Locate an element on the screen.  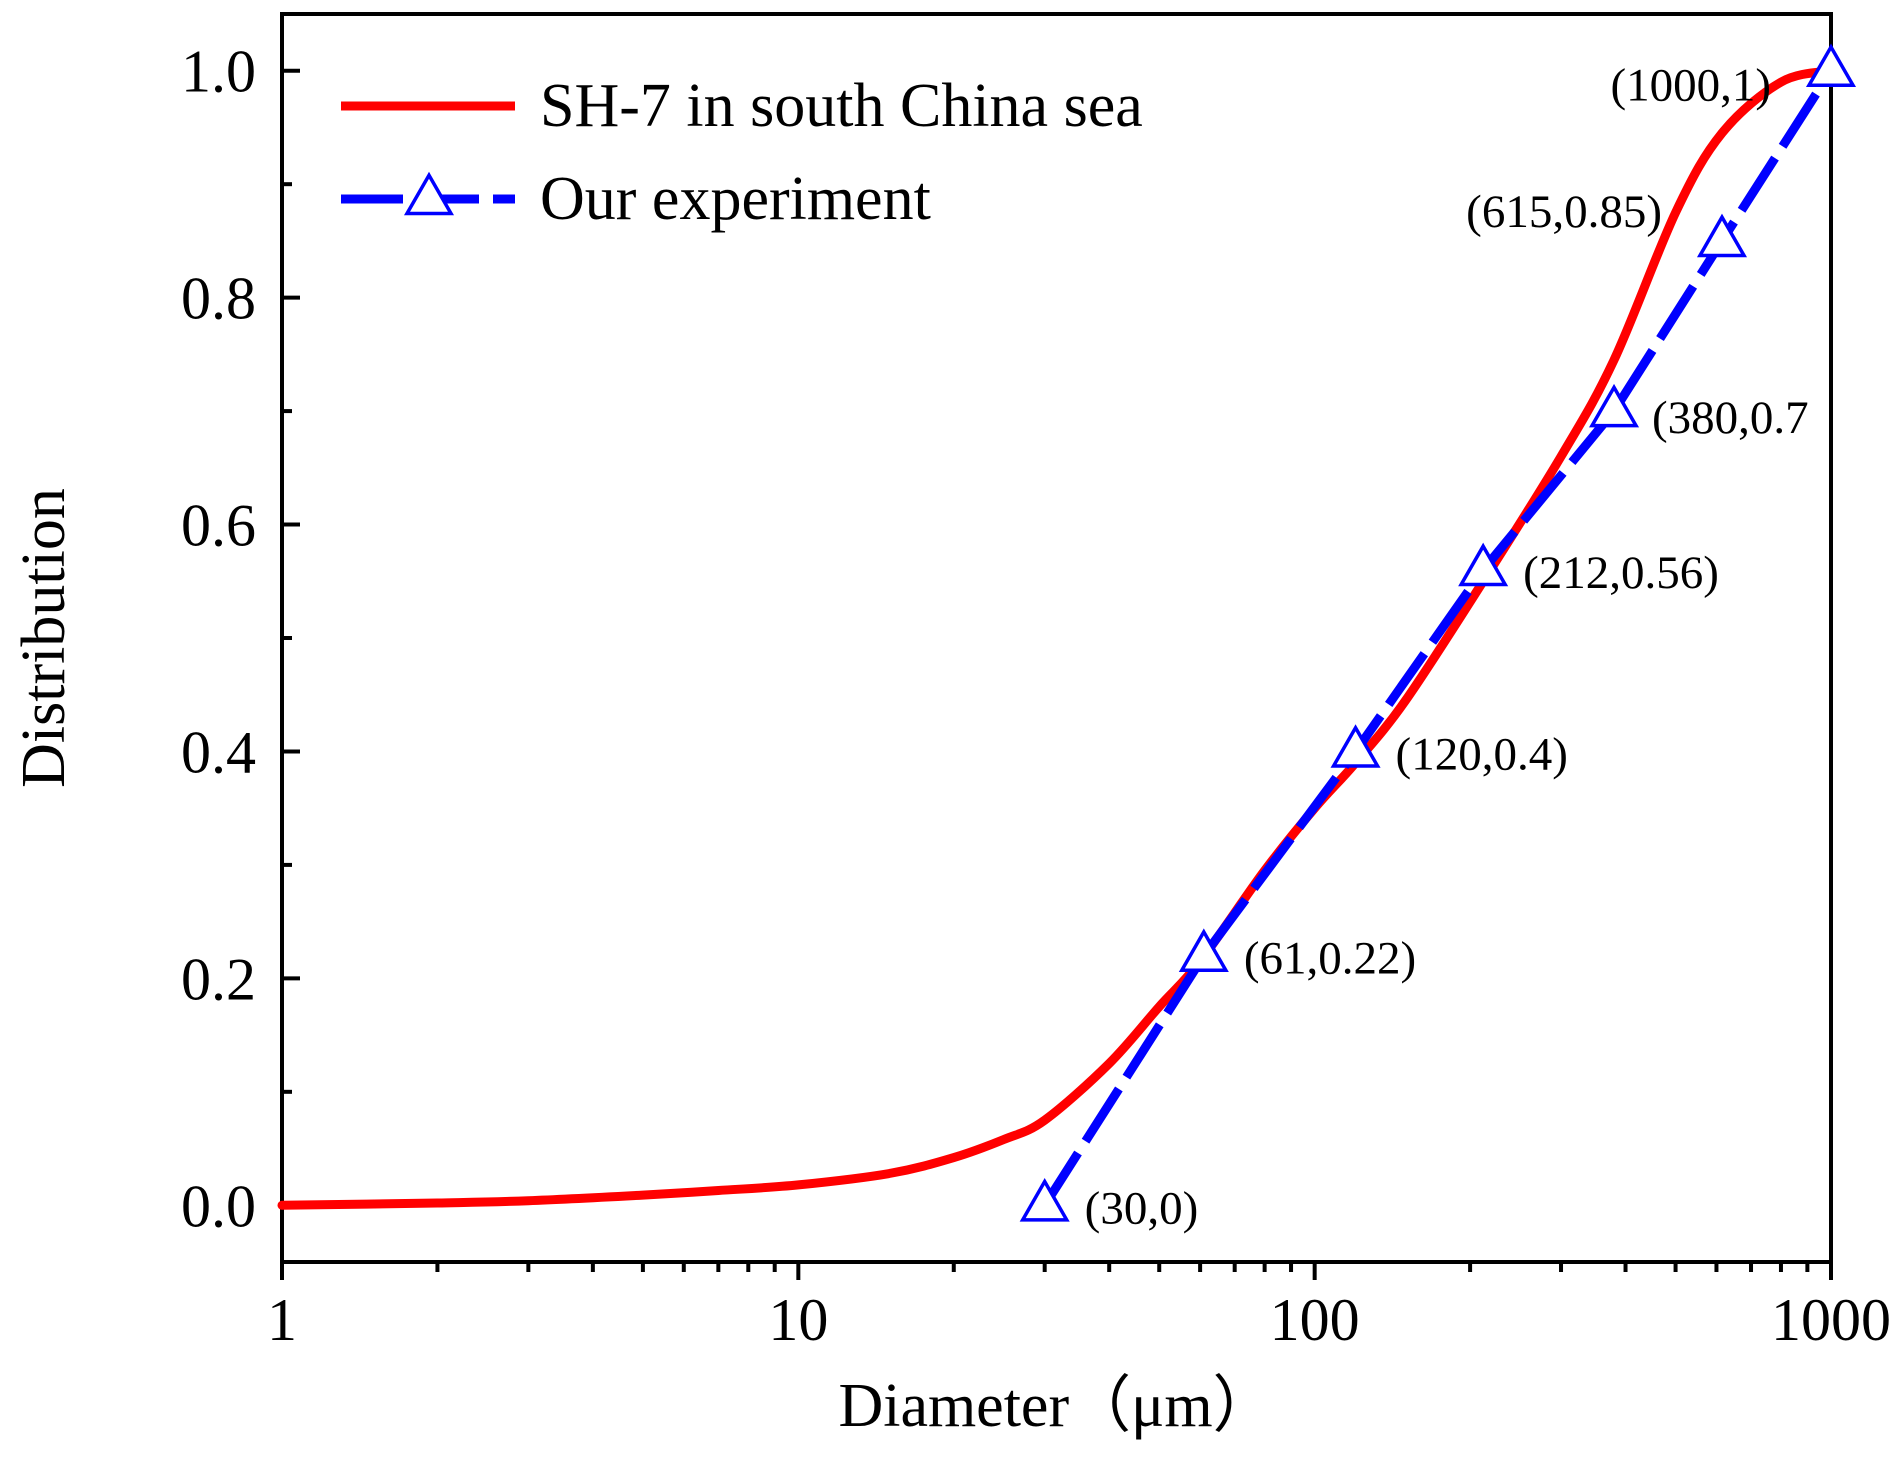
y-tick-label: 0.6 is located at coordinates (218, 526).